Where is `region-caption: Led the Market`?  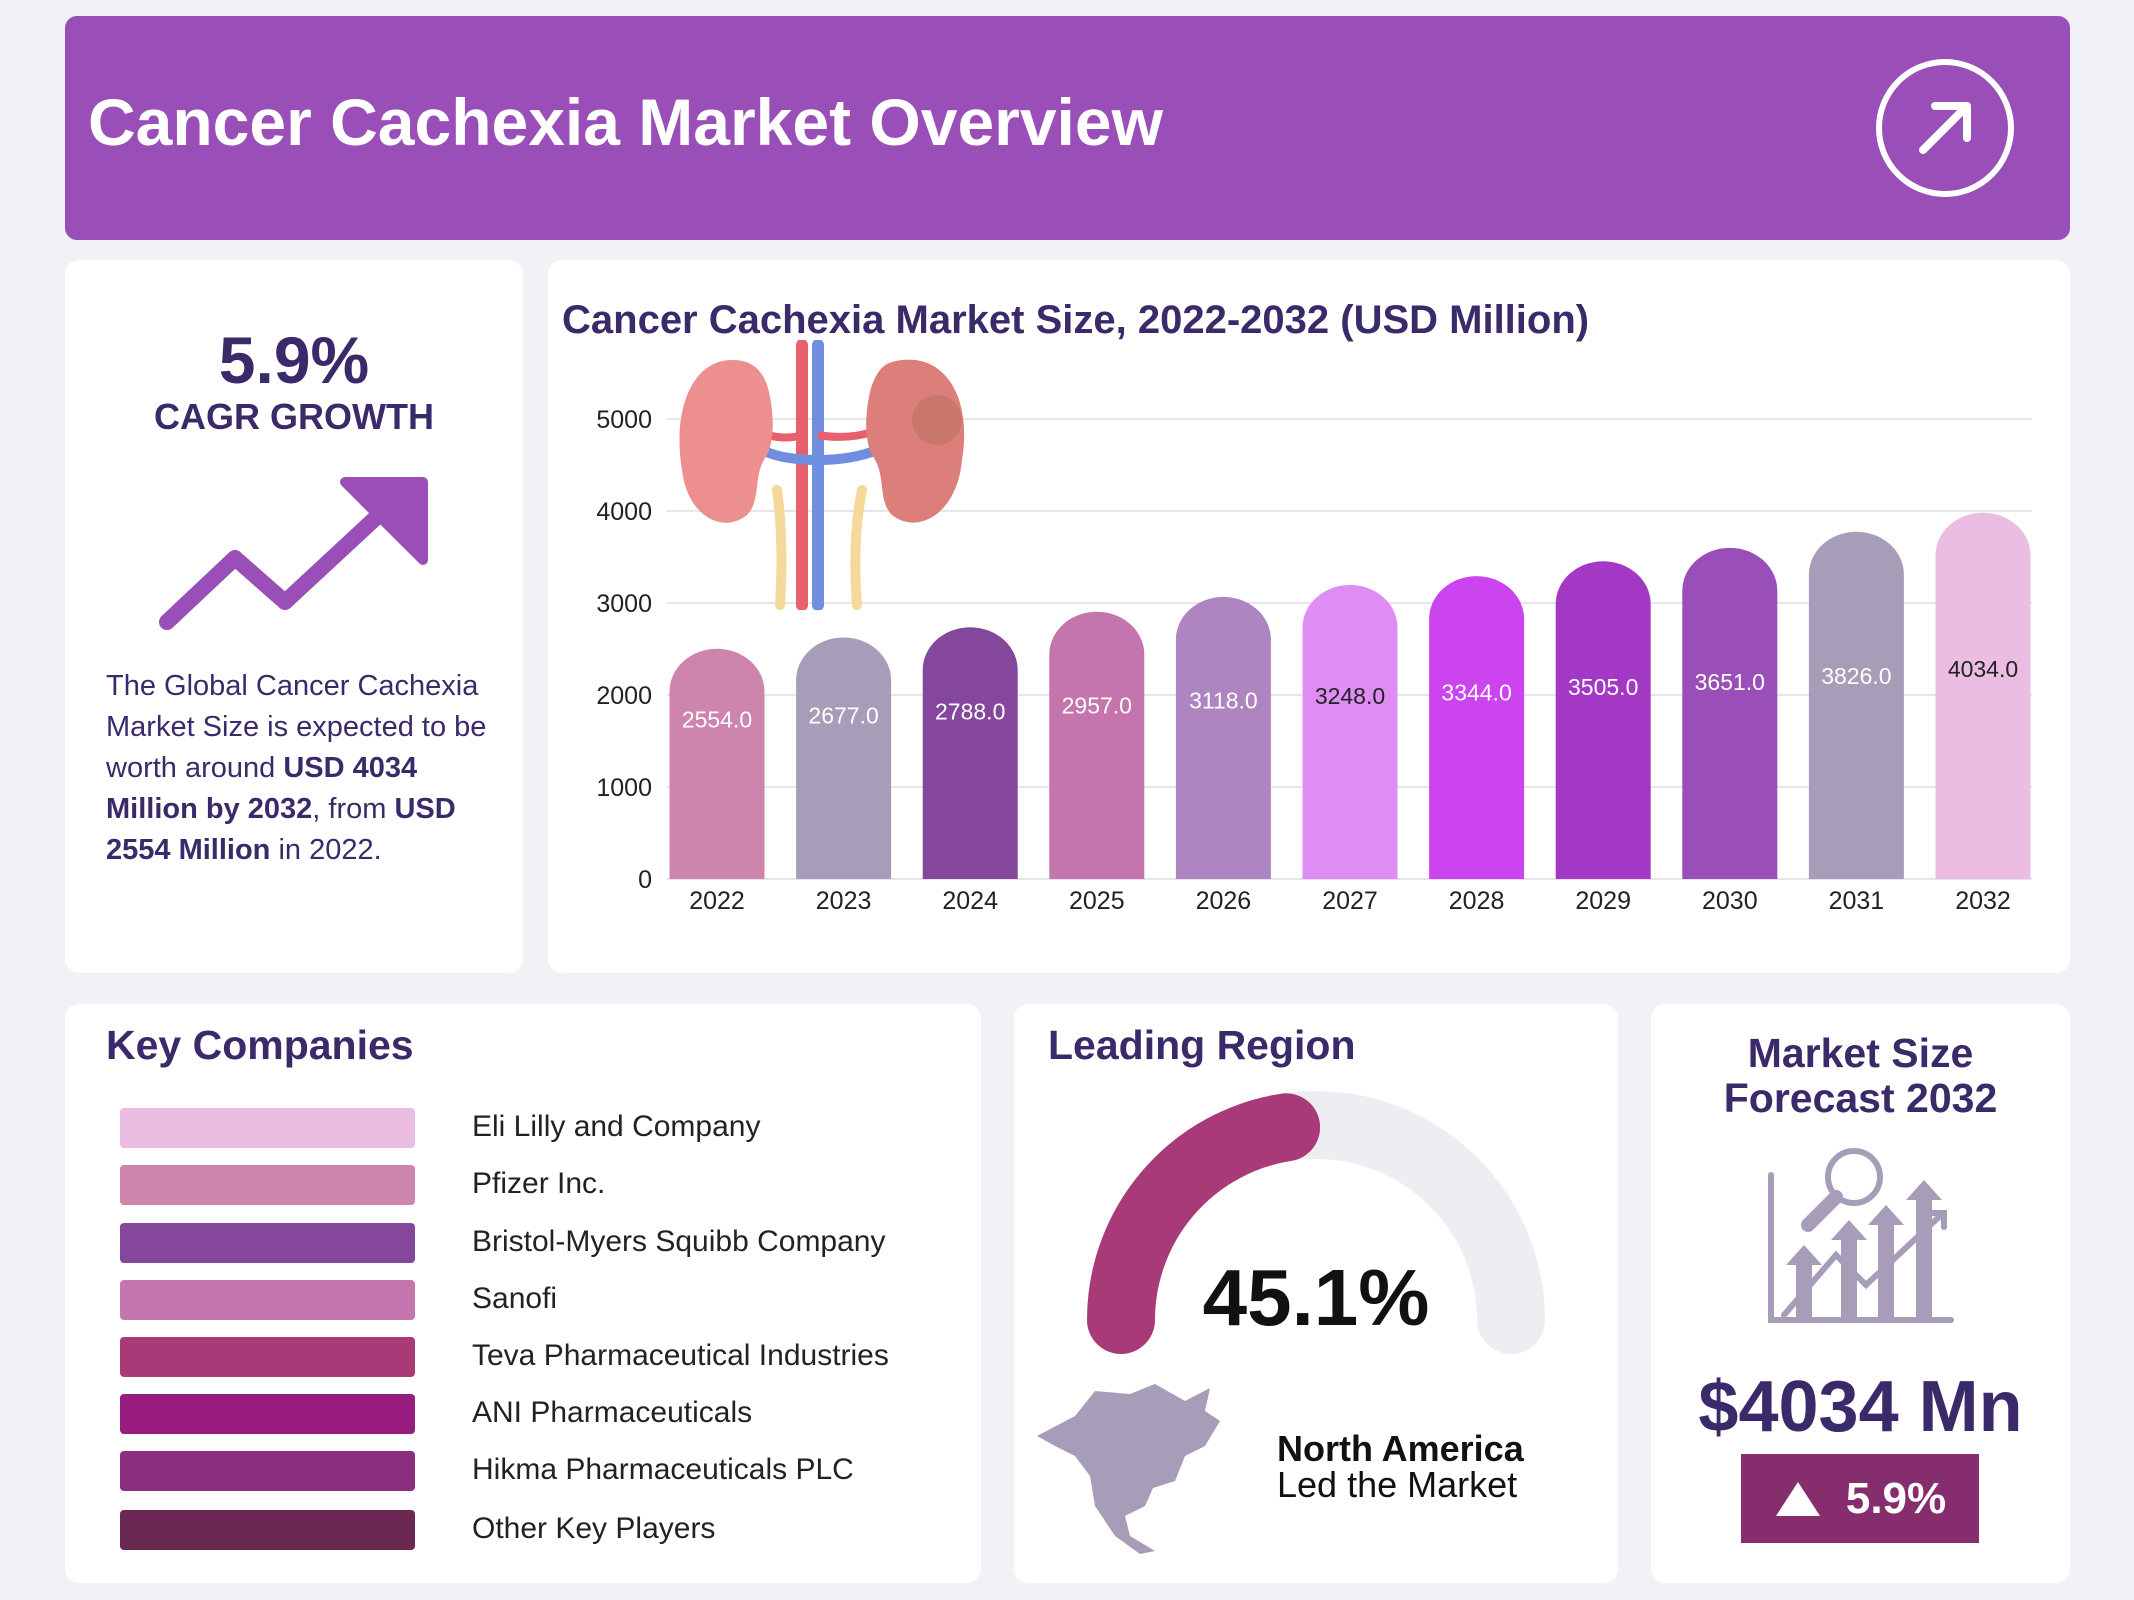
region-caption: Led the Market is located at coordinates (1397, 1484).